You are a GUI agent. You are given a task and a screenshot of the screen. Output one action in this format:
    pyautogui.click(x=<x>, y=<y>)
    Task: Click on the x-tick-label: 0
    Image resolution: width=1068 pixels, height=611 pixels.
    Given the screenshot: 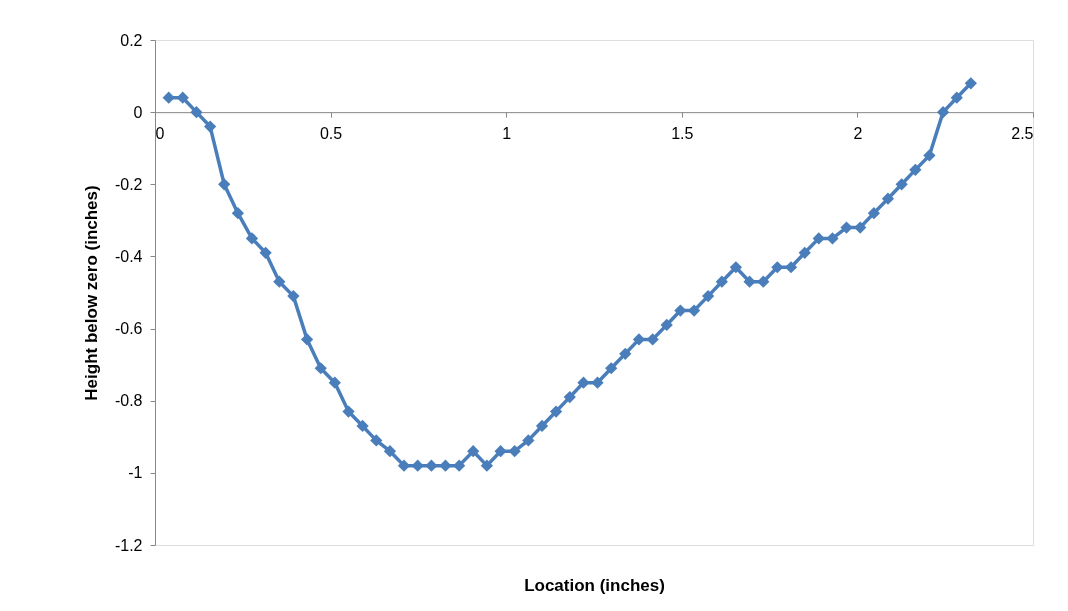 What is the action you would take?
    pyautogui.click(x=160, y=133)
    